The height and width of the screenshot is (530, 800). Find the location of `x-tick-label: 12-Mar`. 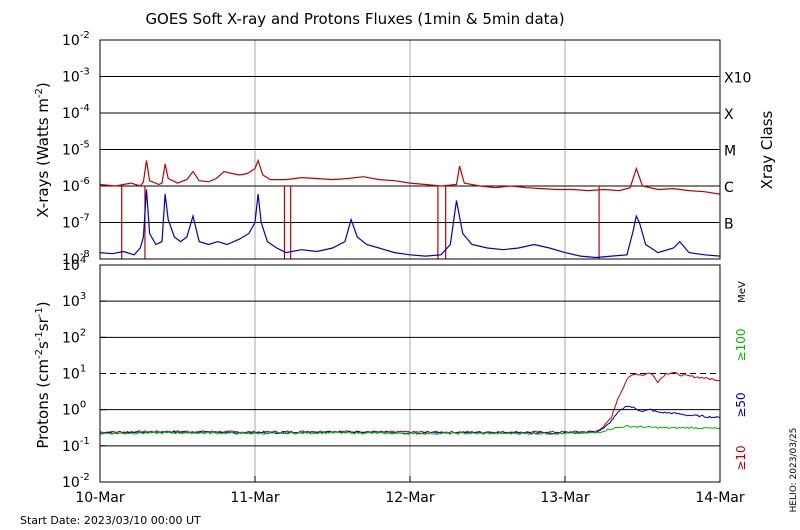

x-tick-label: 12-Mar is located at coordinates (410, 498).